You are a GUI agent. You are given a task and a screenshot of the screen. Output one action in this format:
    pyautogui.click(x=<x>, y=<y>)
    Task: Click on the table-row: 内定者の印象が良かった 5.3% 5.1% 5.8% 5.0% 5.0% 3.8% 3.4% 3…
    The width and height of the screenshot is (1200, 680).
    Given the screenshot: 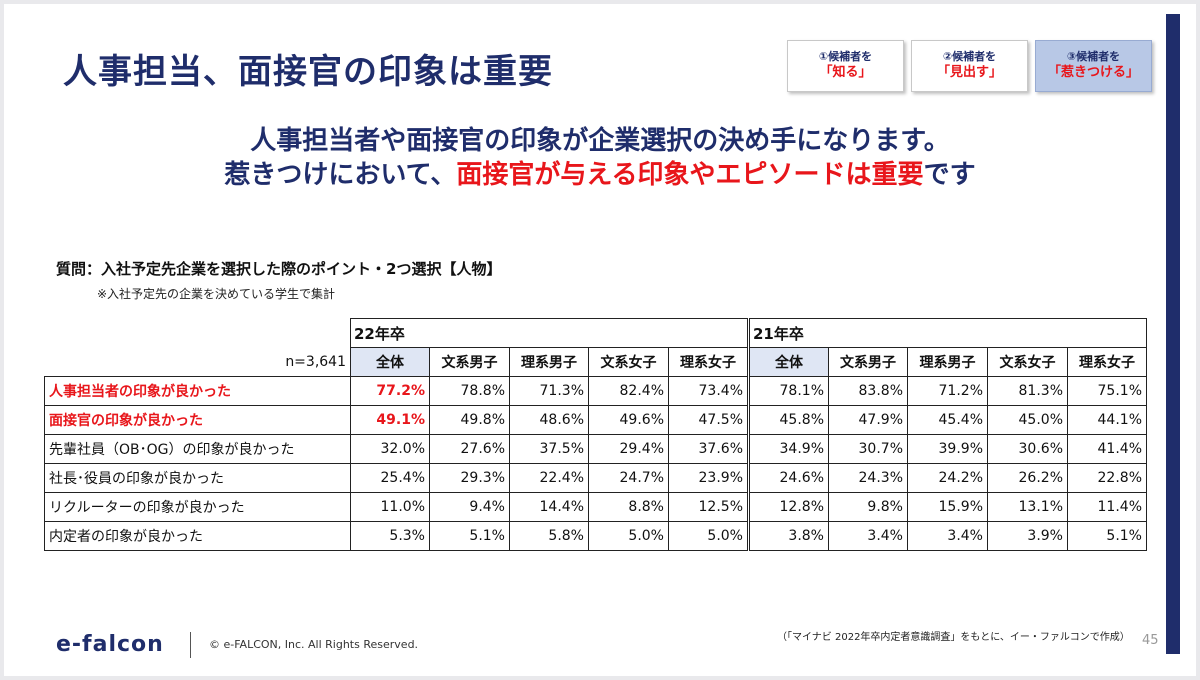 What is the action you would take?
    pyautogui.click(x=595, y=536)
    